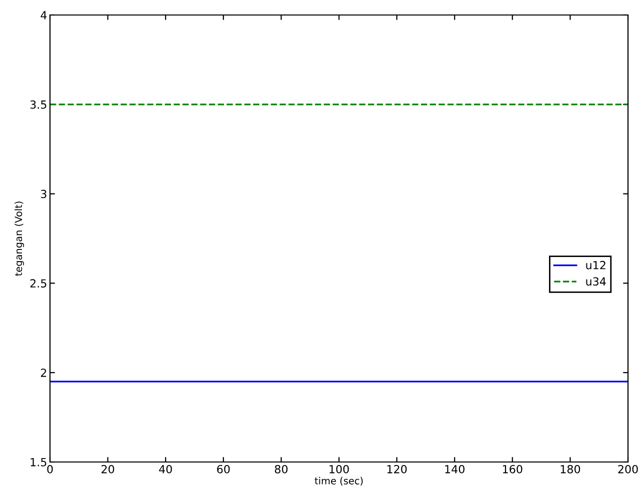 This screenshot has height=493, width=639. I want to click on x-tick-label: 140, so click(454, 469).